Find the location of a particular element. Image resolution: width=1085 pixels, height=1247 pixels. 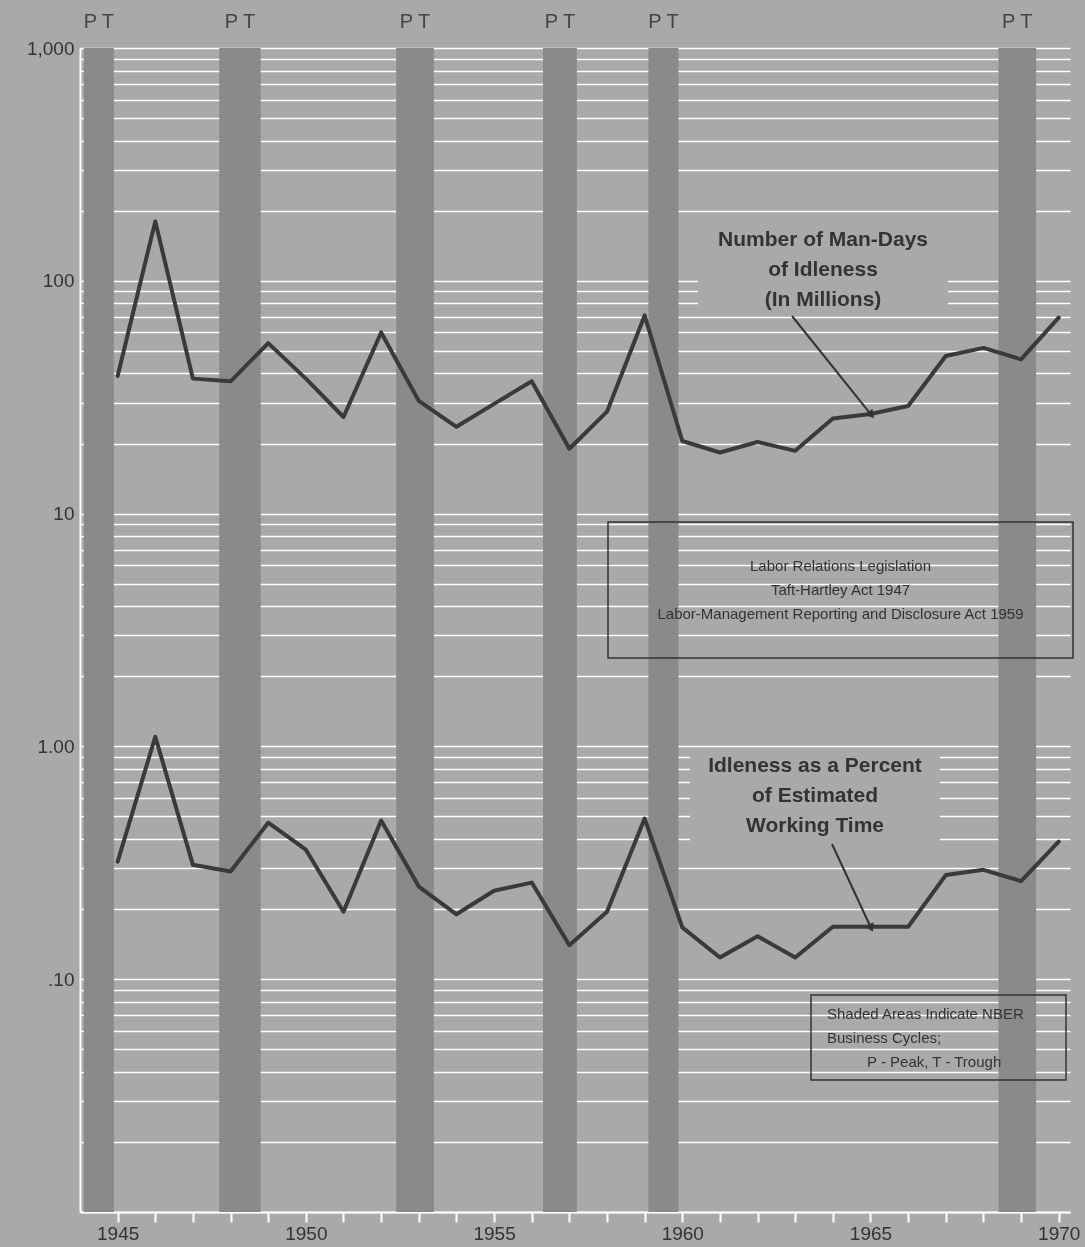

x-tick-label: 1970 is located at coordinates (1059, 1233).